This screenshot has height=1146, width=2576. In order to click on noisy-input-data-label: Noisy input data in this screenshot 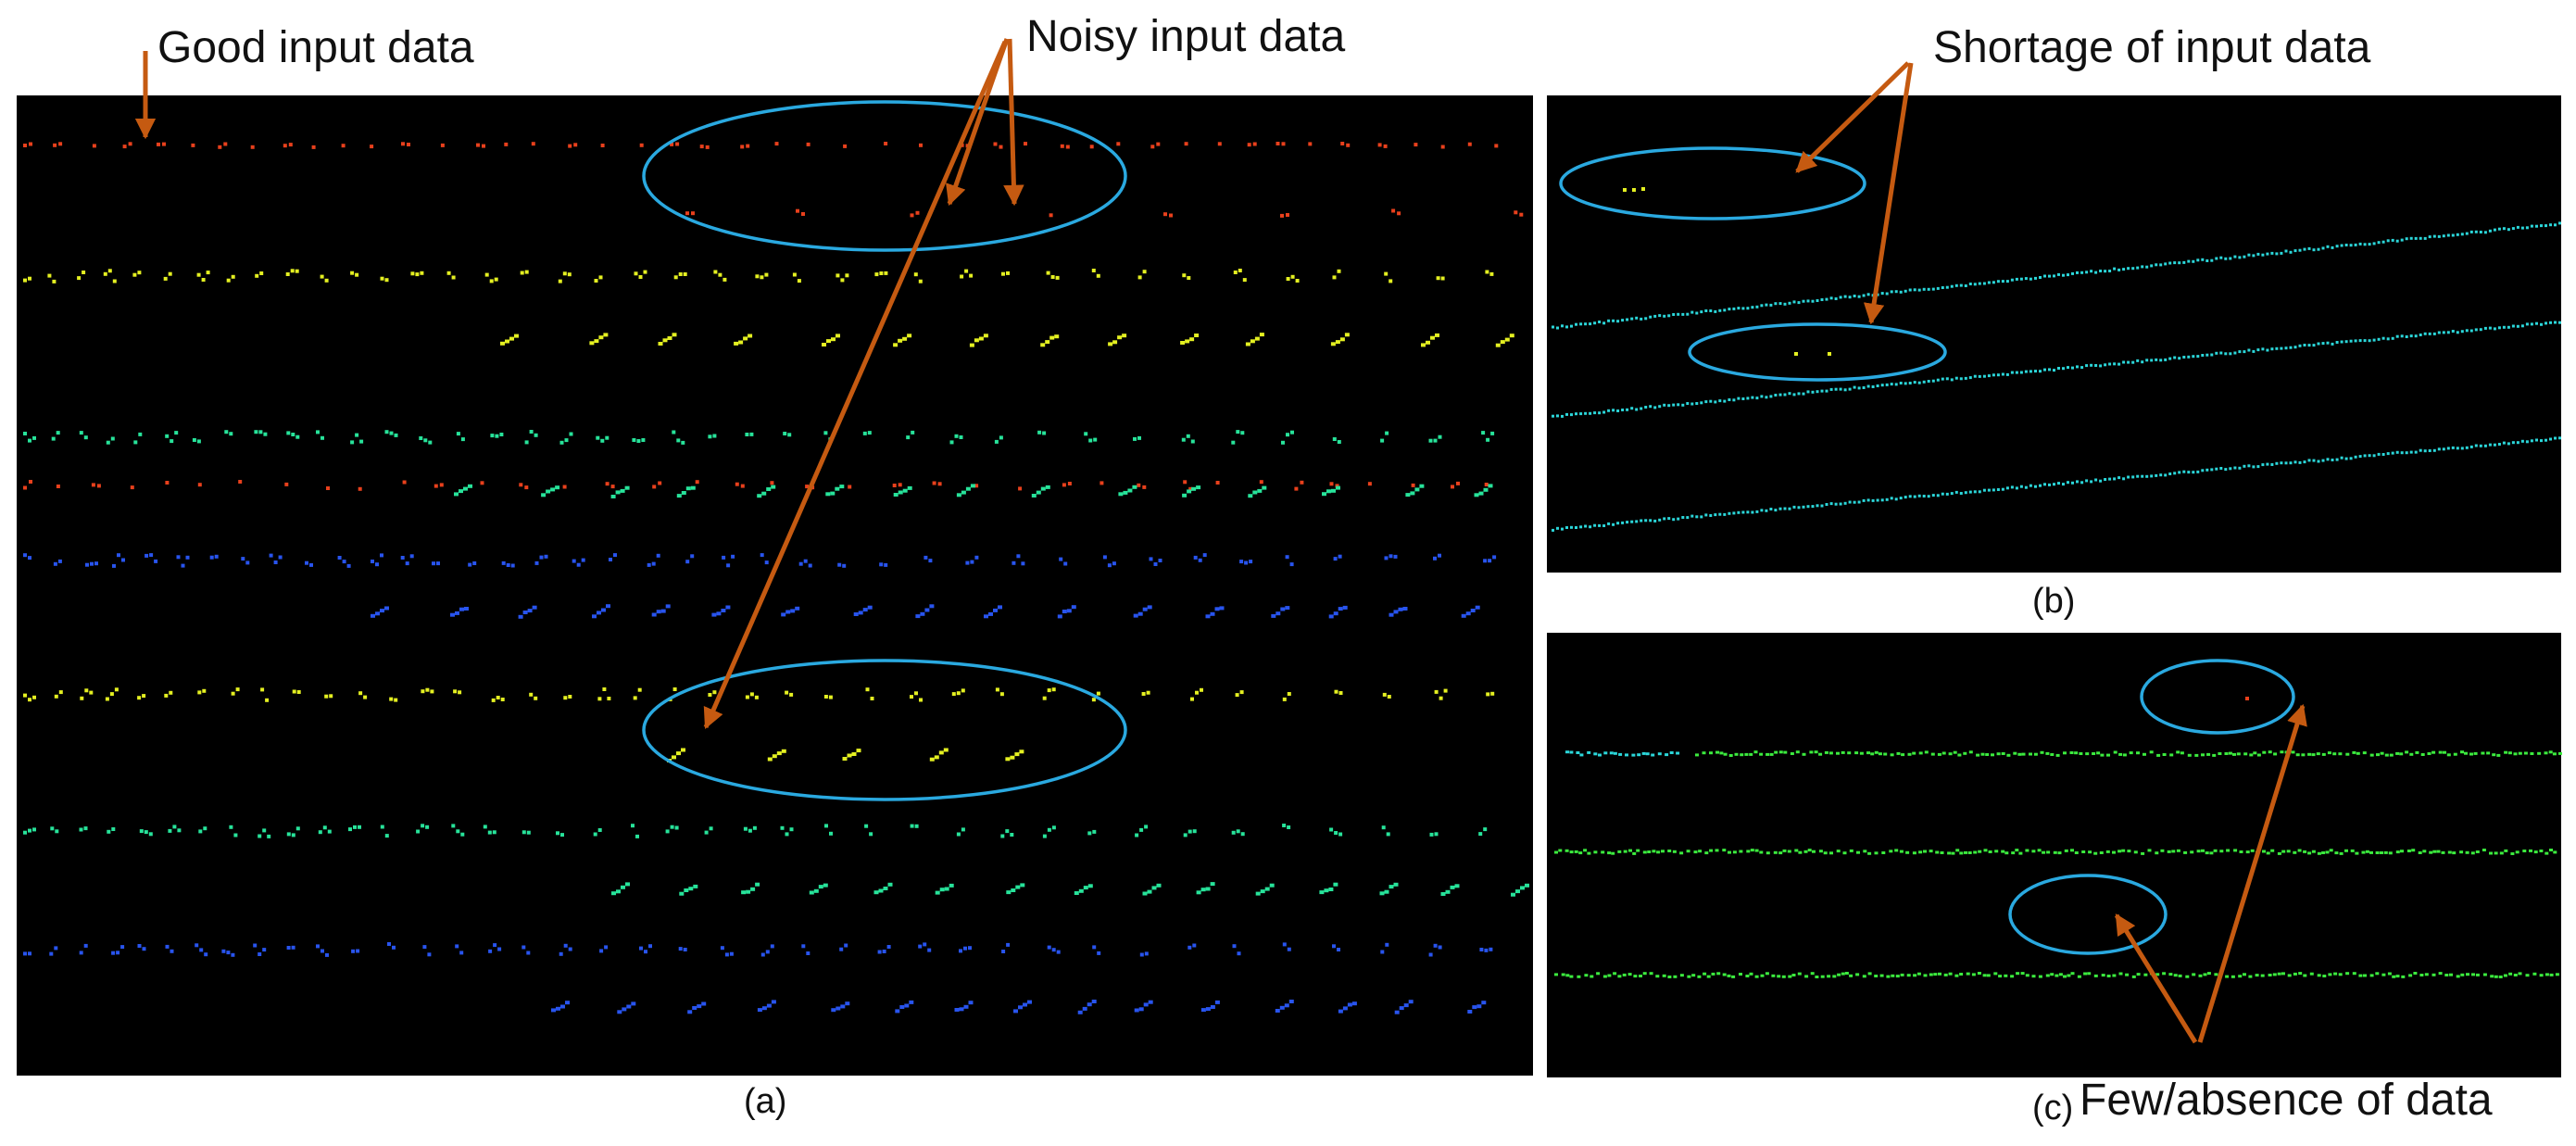, I will do `click(1186, 37)`.